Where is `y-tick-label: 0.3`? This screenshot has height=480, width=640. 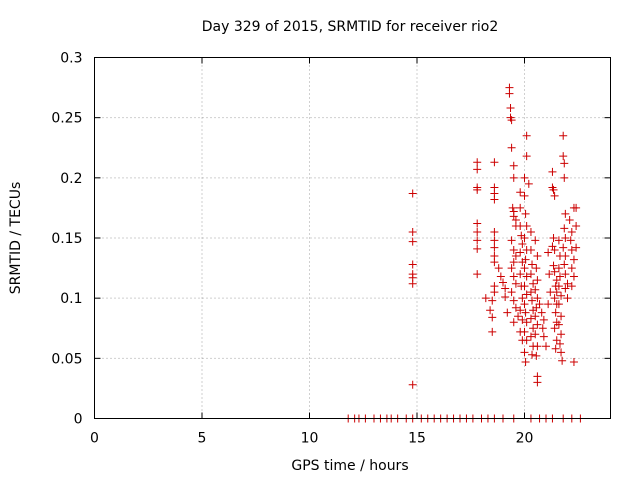 y-tick-label: 0.3 is located at coordinates (71, 59).